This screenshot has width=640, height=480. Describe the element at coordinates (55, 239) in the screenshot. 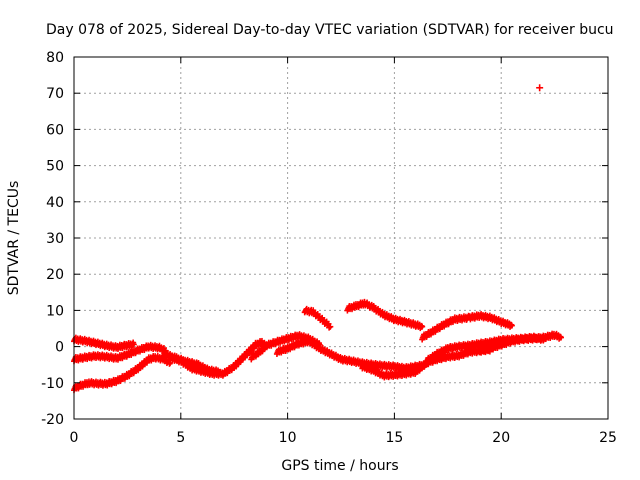

I see `y-tick-label: 30` at that location.